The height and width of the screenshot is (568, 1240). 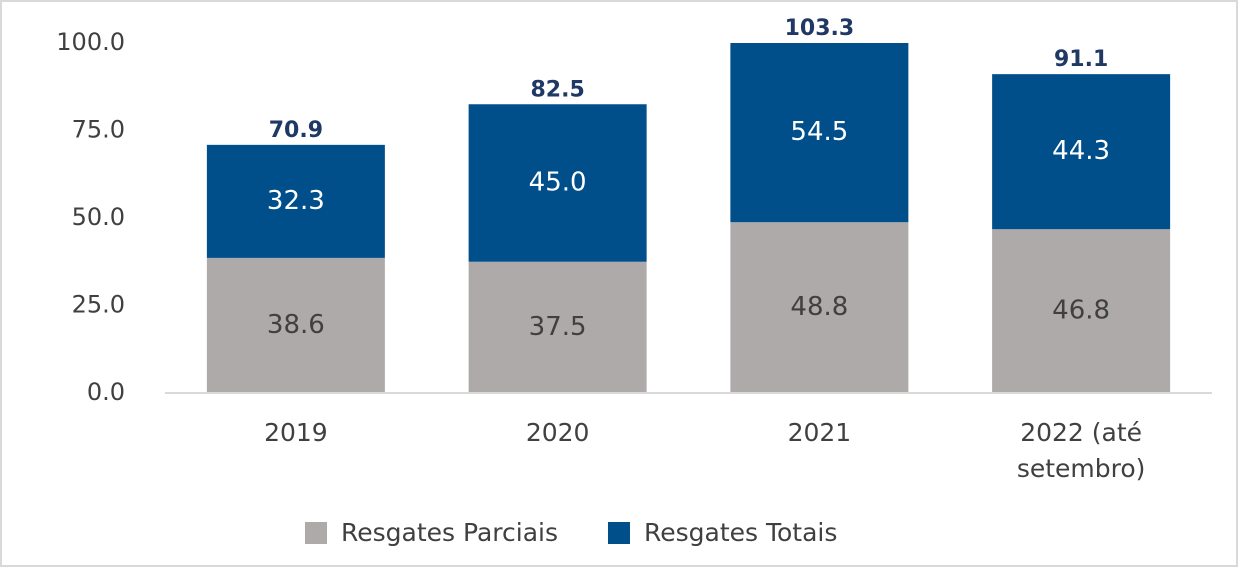 I want to click on value-label: 37.5, so click(x=558, y=327).